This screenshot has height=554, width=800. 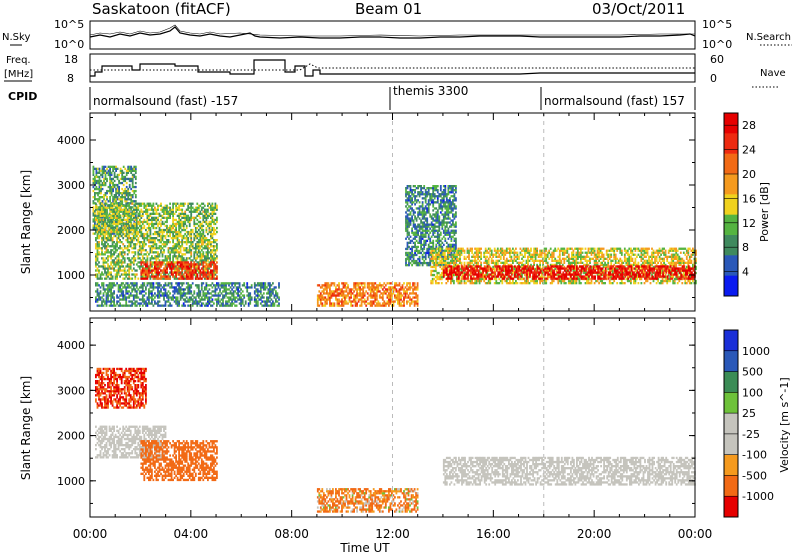 I want to click on x-tick-label: 12:00, so click(x=392, y=534).